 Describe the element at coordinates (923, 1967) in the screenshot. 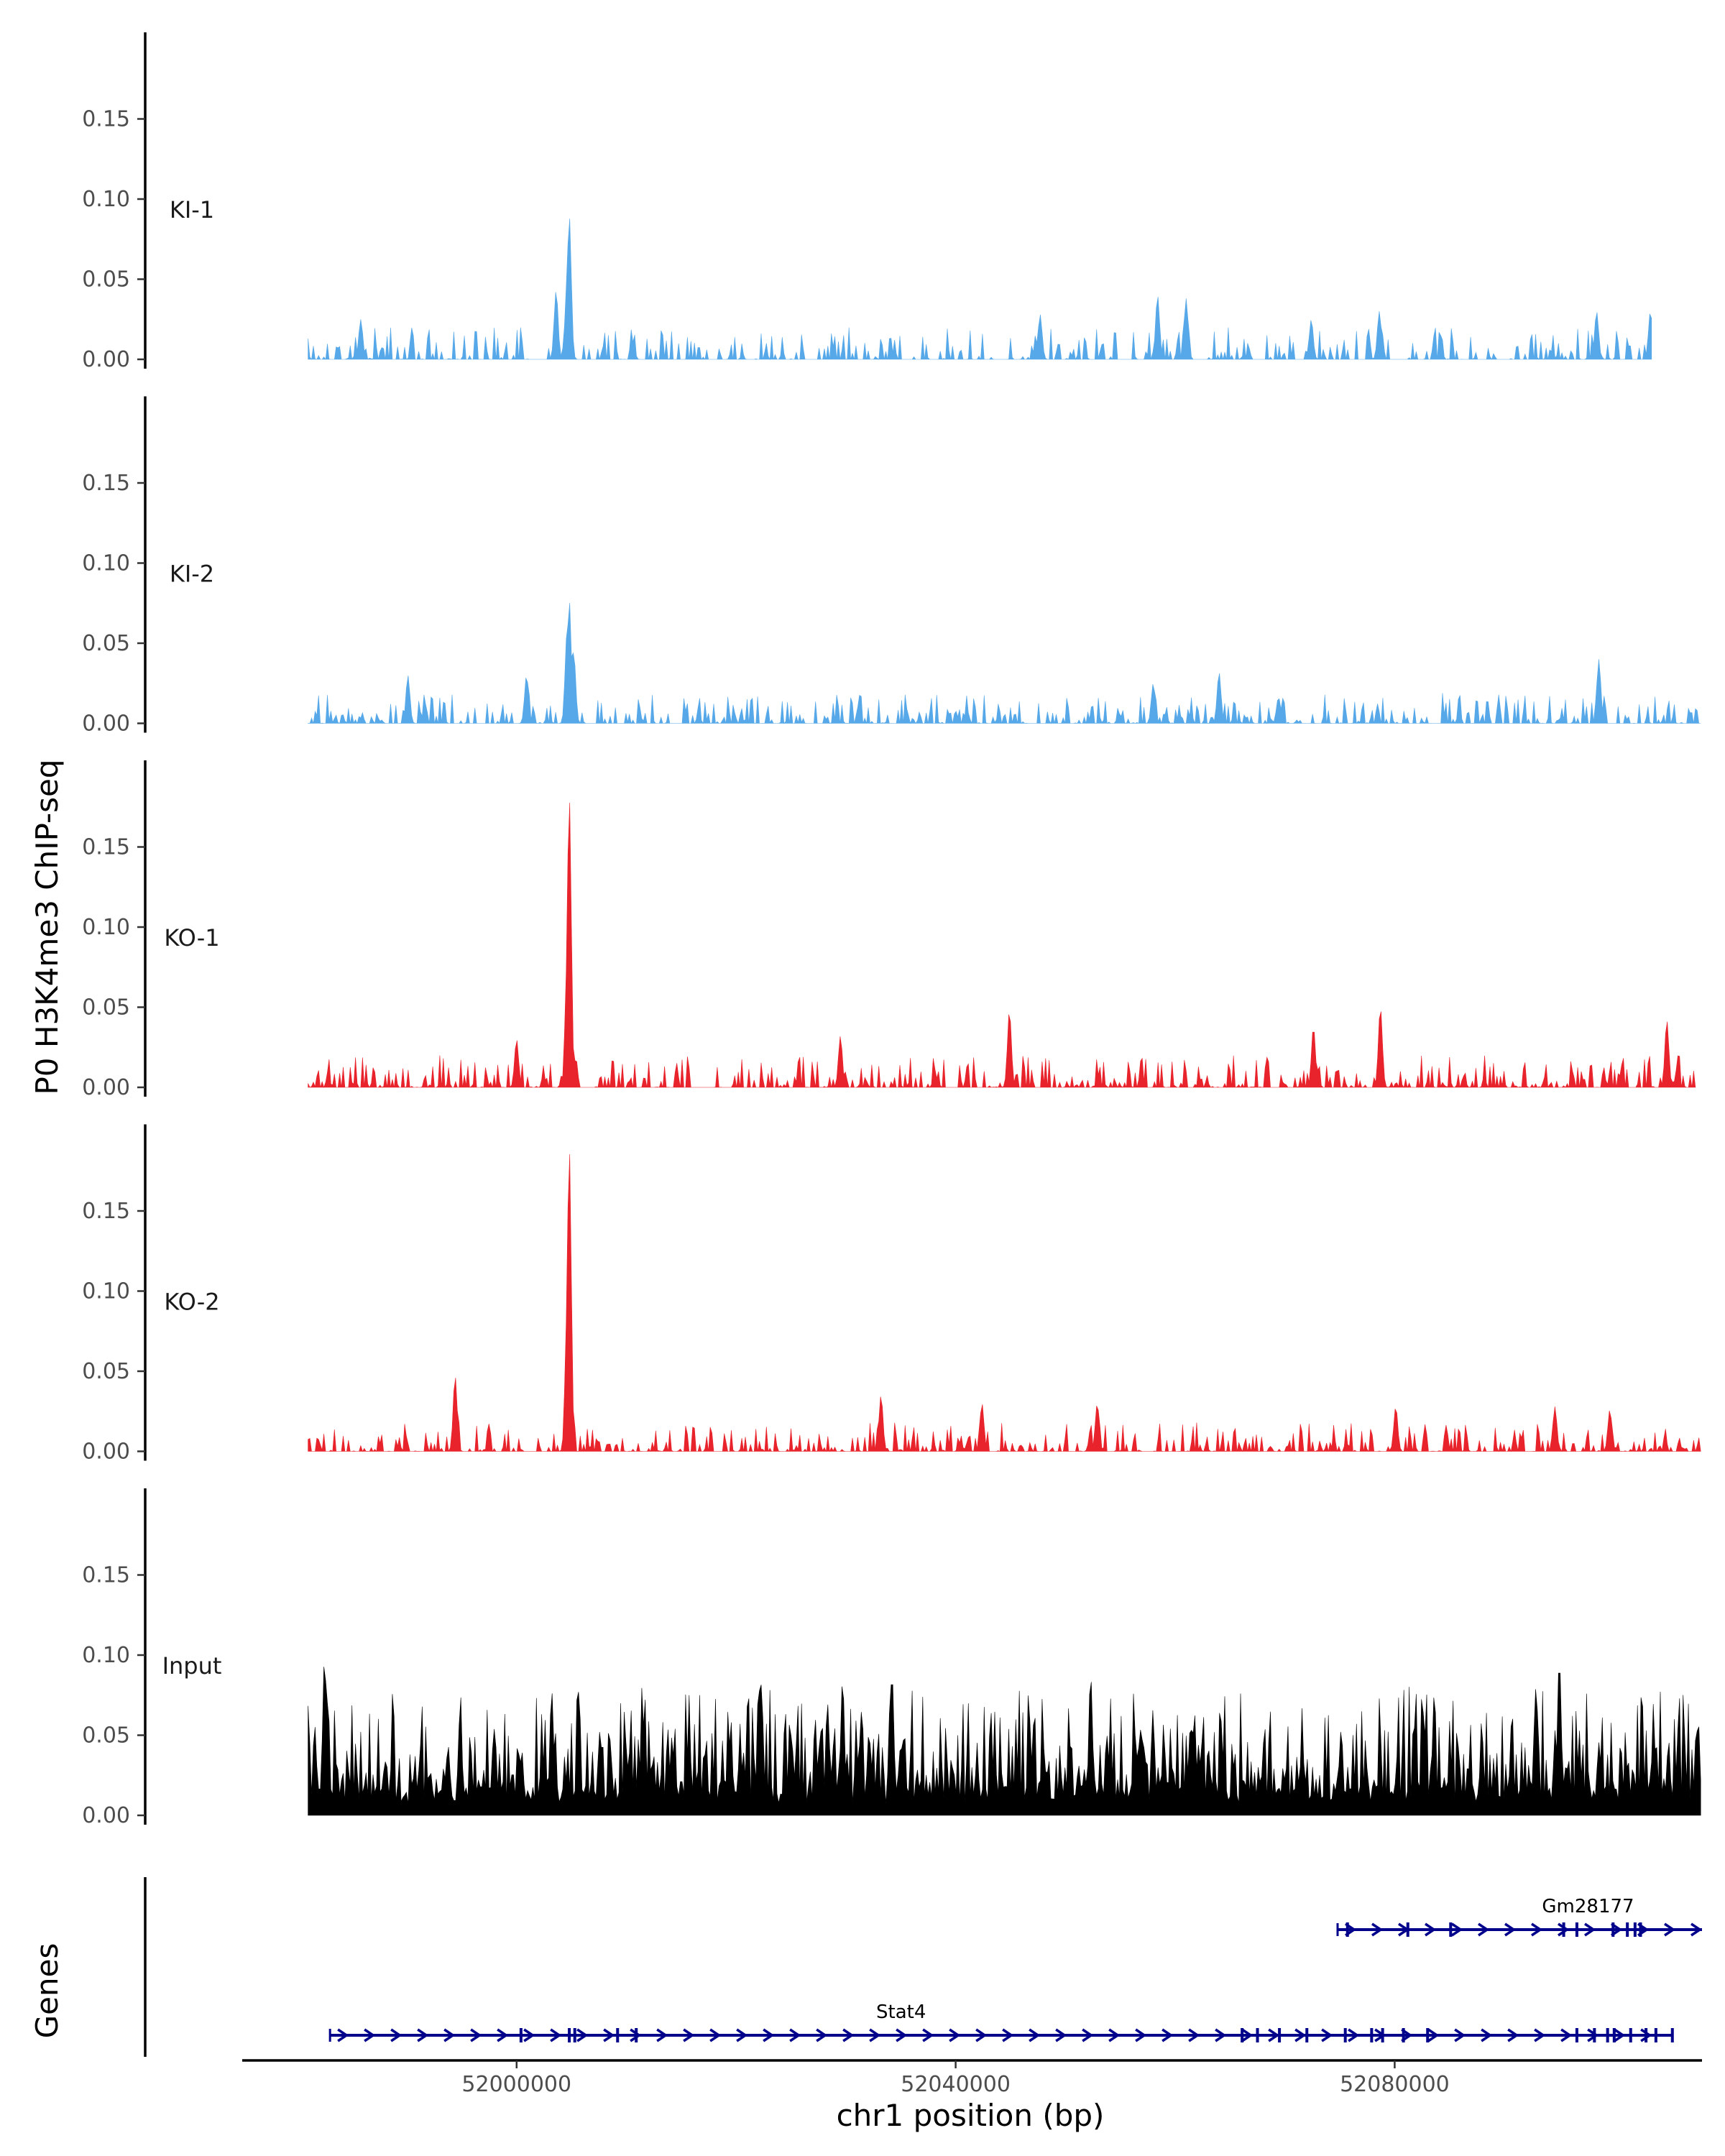

I see `genes-layer: Gm28177 Stat4` at that location.